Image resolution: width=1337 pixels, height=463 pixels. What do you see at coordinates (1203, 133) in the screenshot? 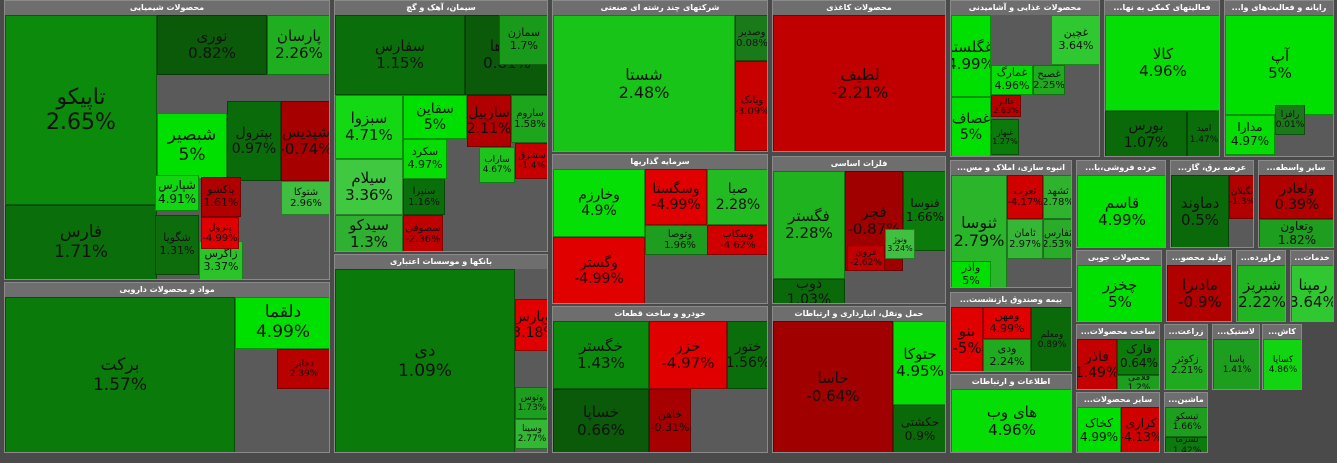
I see `stock-tile: امید 1.47%` at bounding box center [1203, 133].